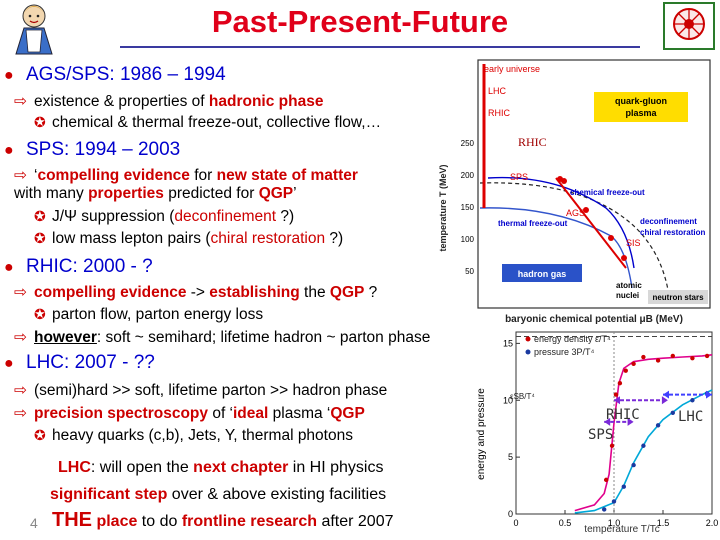  I want to click on label-deconfinement: deconfinement, so click(668, 221).